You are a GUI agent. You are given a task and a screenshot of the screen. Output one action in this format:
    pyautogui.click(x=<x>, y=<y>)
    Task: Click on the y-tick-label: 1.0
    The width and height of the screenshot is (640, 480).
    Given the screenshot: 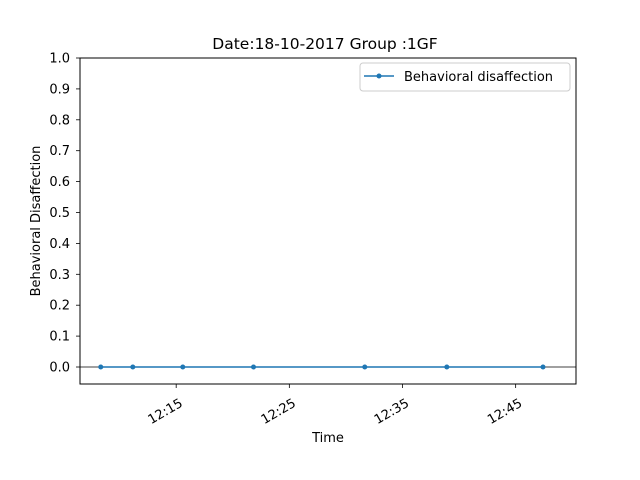 What is the action you would take?
    pyautogui.click(x=59, y=59)
    